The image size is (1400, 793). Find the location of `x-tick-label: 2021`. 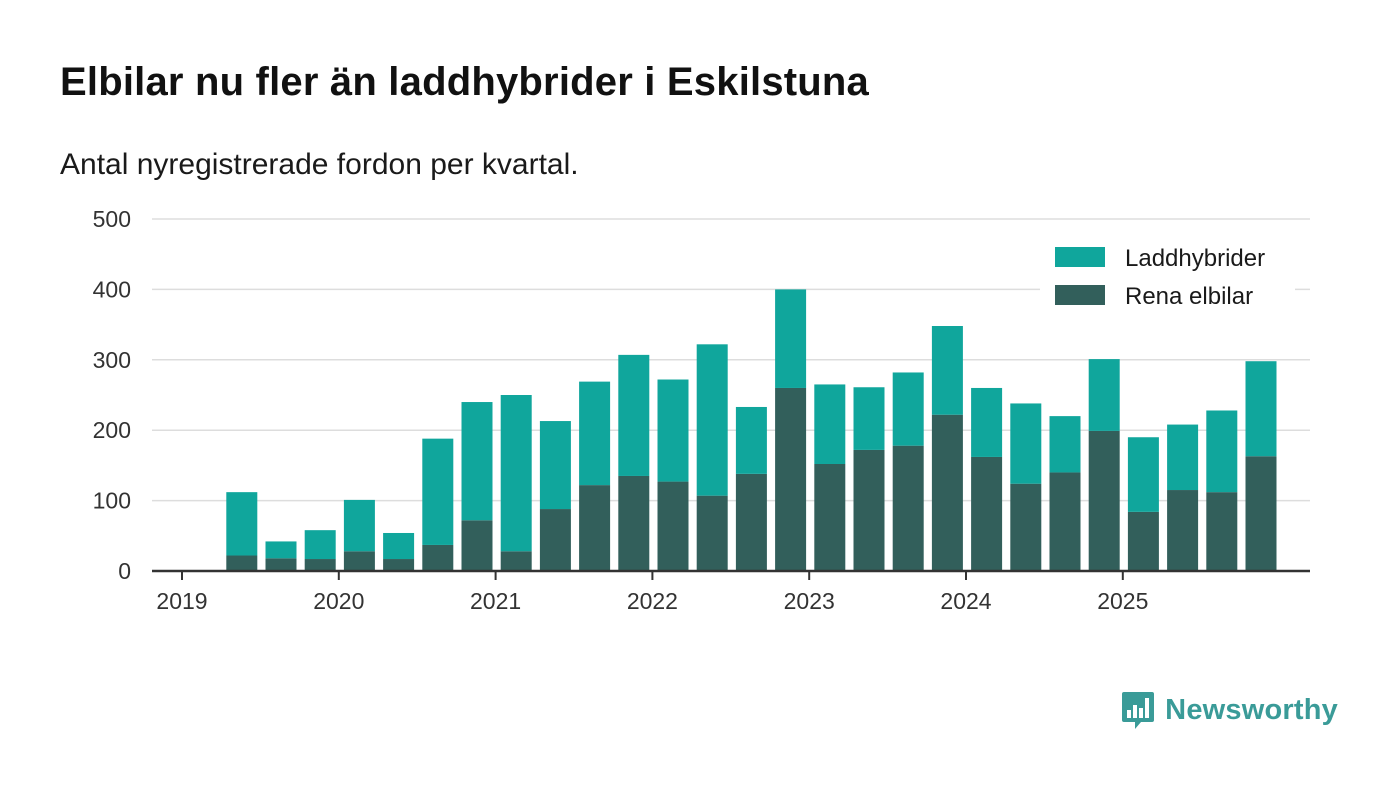

x-tick-label: 2021 is located at coordinates (495, 601).